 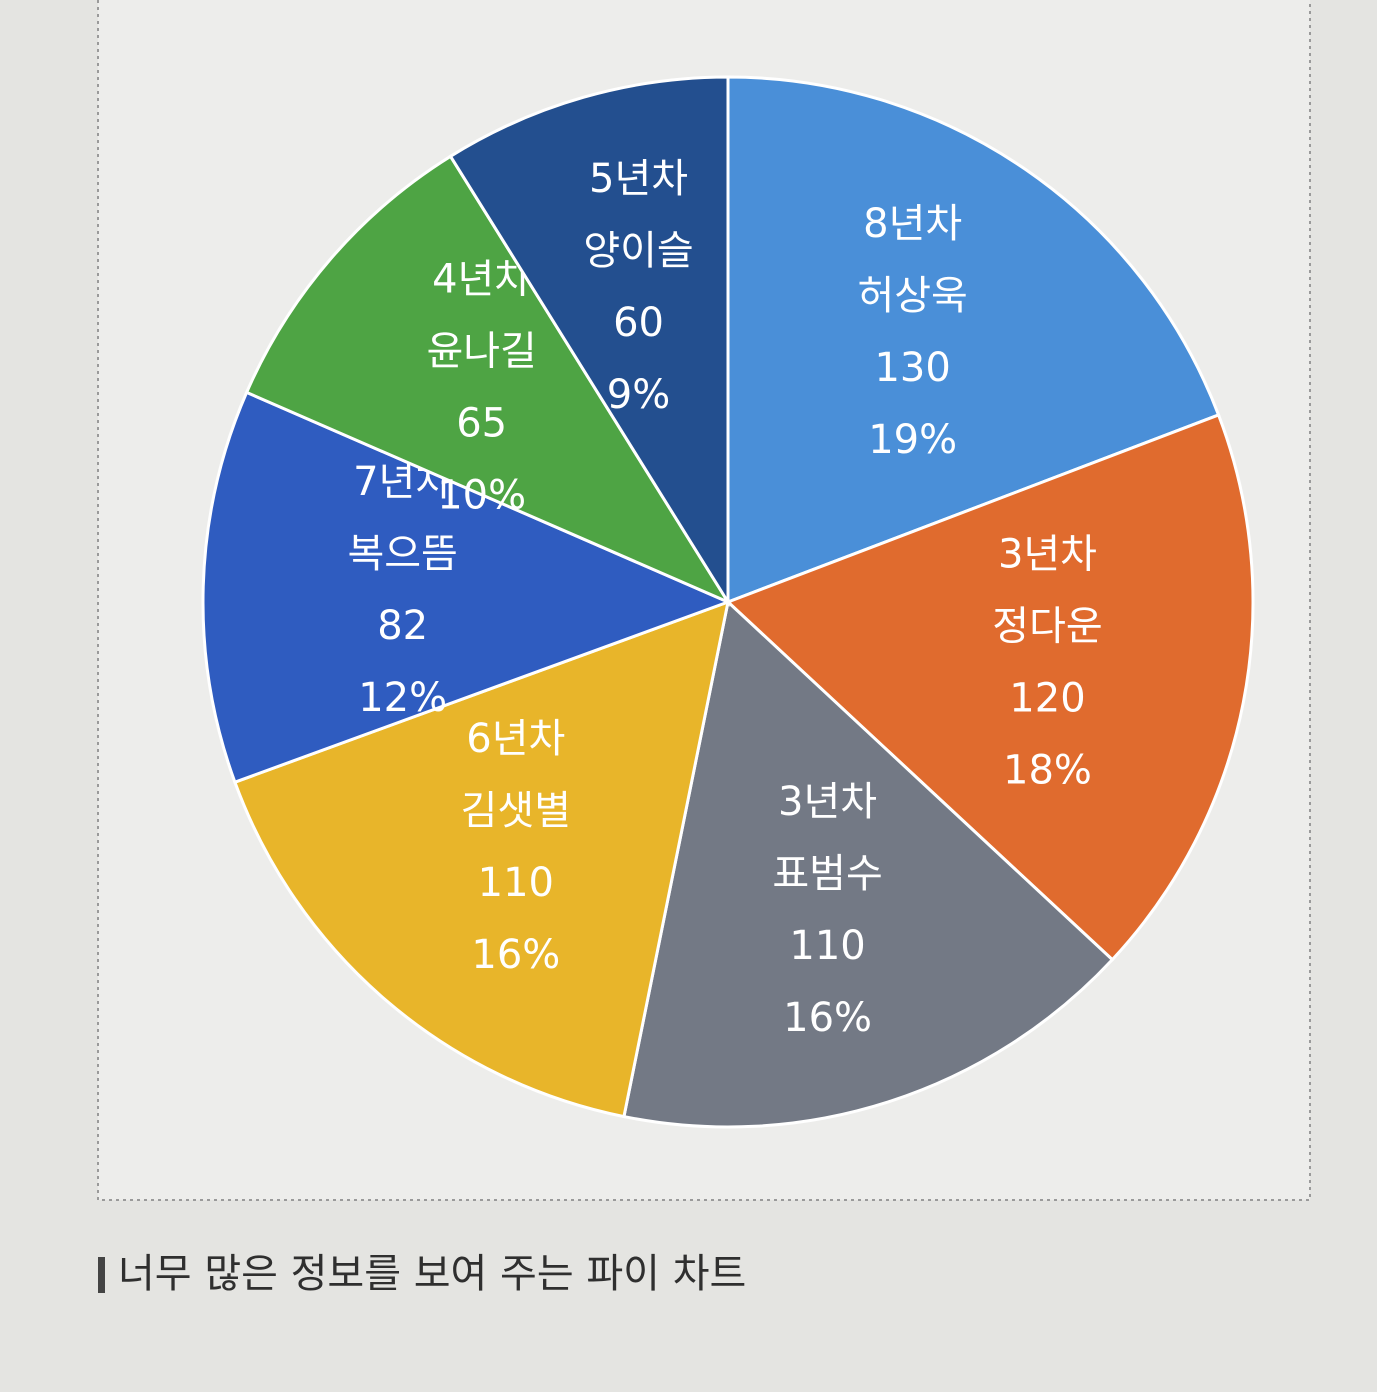 I want to click on slice-name: 김샛별, so click(x=516, y=811).